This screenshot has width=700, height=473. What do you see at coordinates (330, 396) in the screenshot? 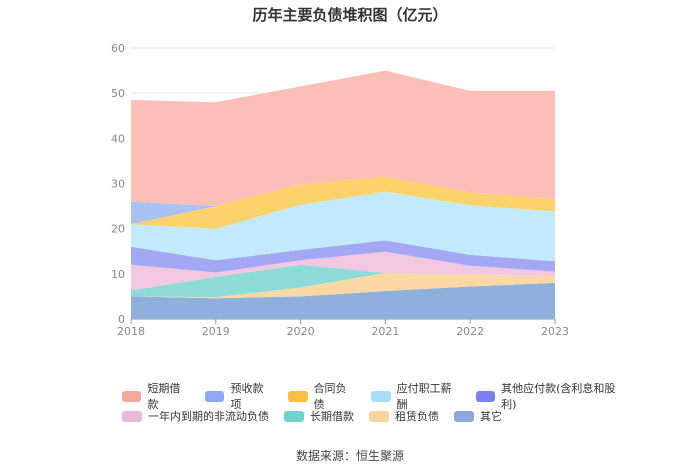
I see `legend-label: 合同负债` at bounding box center [330, 396].